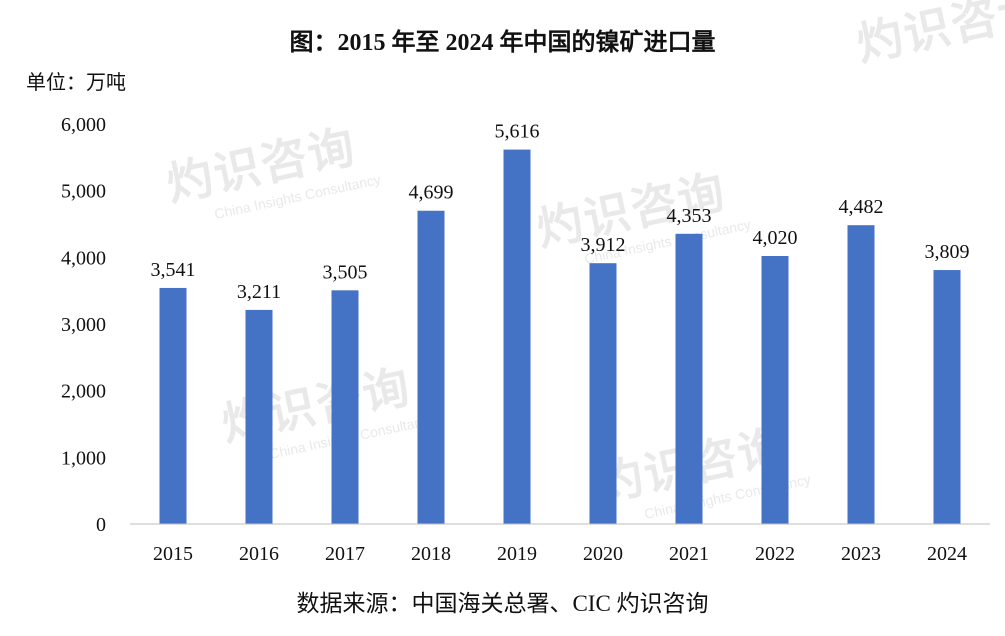 Image resolution: width=1005 pixels, height=636 pixels. What do you see at coordinates (76, 83) in the screenshot?
I see `unit-label: 单位：万吨` at bounding box center [76, 83].